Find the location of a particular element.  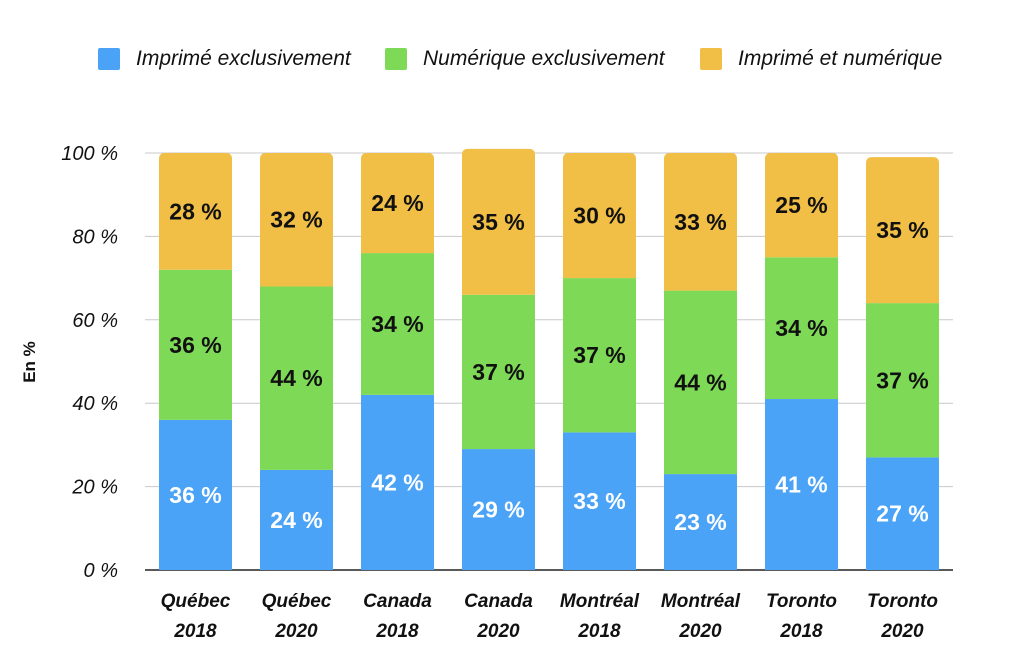

legend-label-print-only: Imprimé exclusivement is located at coordinates (243, 58).